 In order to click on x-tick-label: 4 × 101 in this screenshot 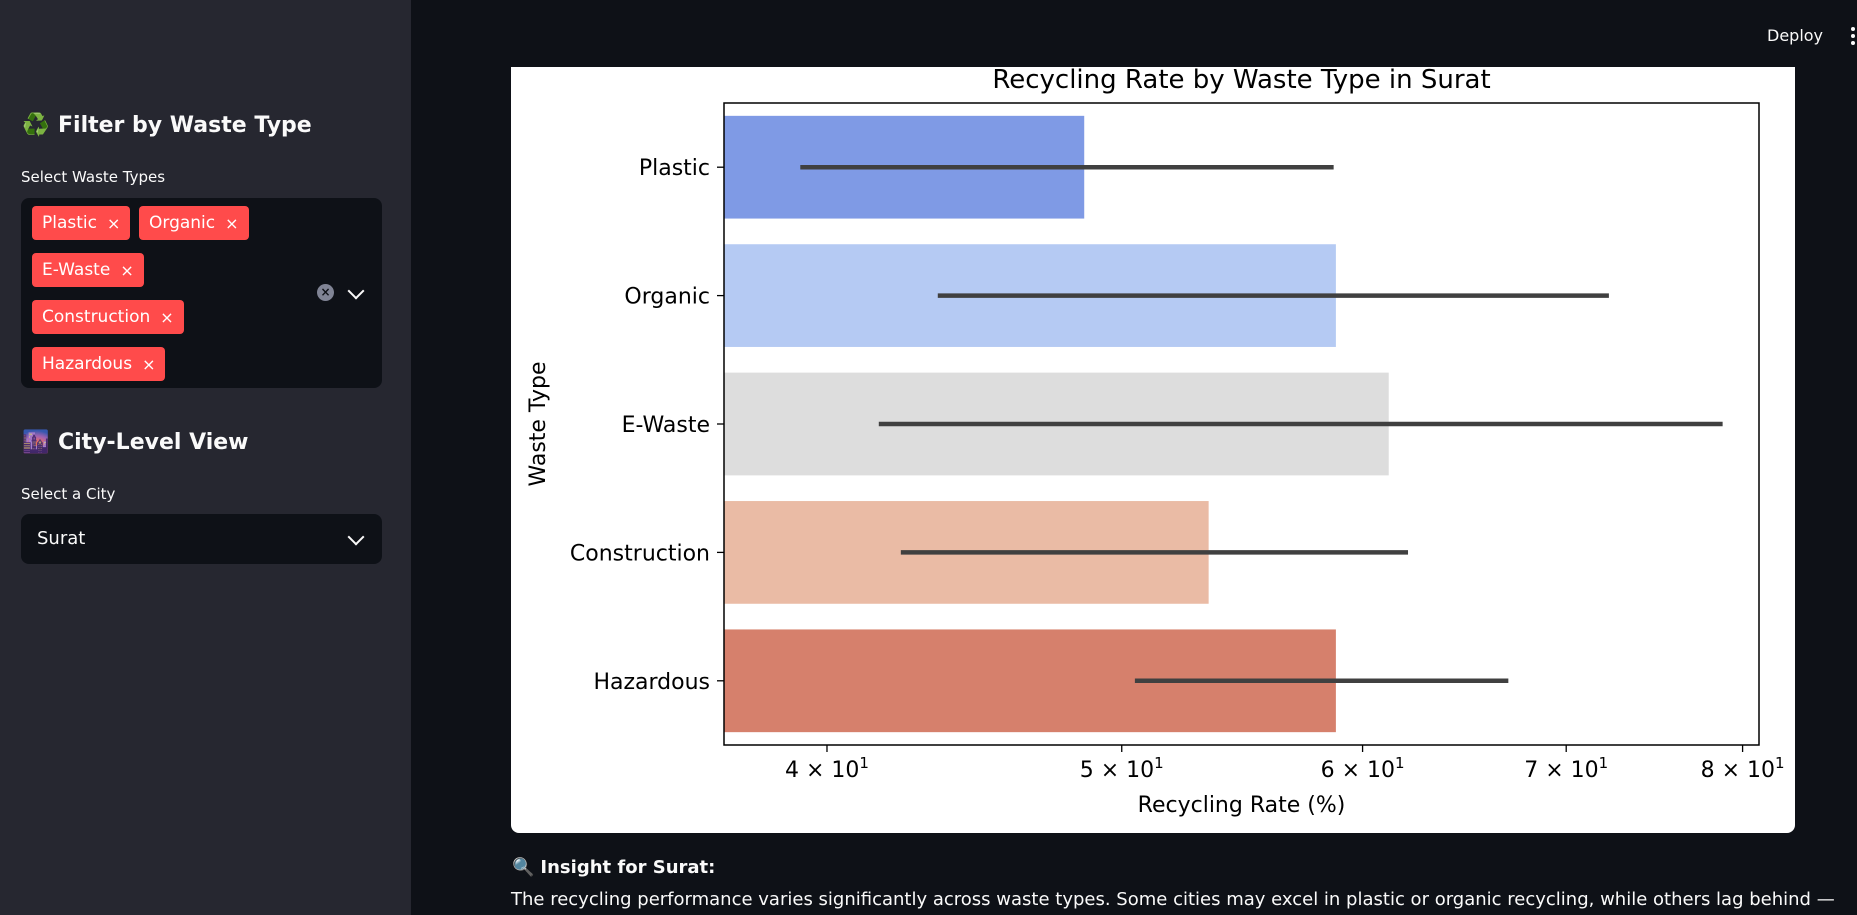, I will do `click(827, 768)`.